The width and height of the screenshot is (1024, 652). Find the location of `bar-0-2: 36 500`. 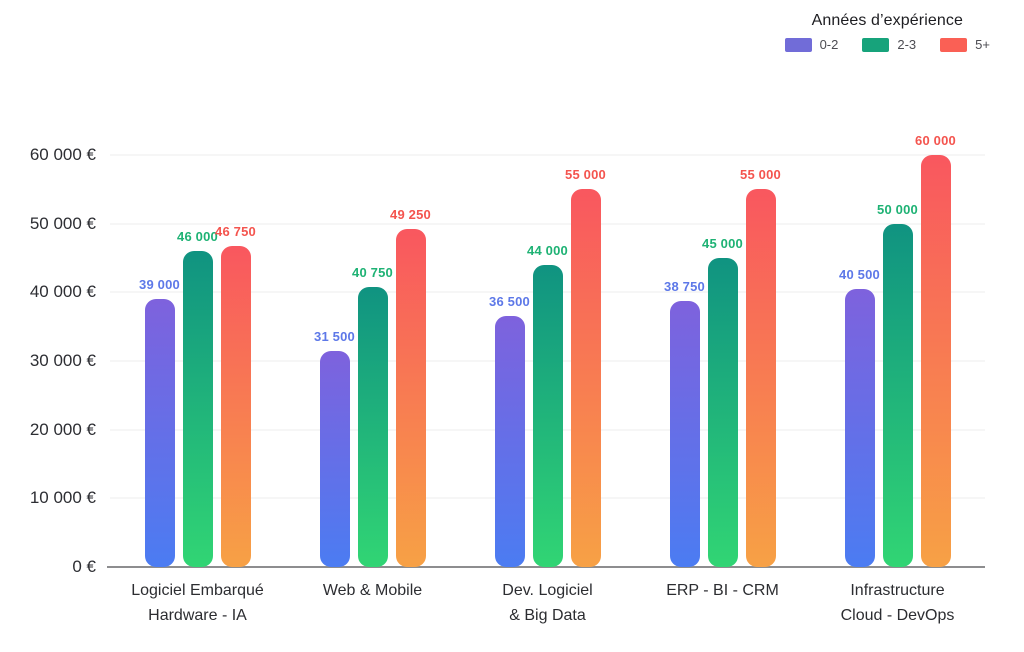

bar-0-2: 36 500 is located at coordinates (509, 430).